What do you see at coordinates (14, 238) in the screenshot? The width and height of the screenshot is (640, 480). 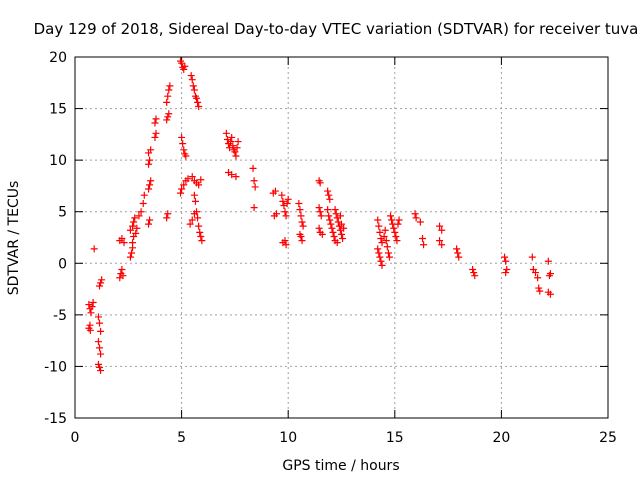 I see `y-axis-label: SDTVAR / TECUs` at bounding box center [14, 238].